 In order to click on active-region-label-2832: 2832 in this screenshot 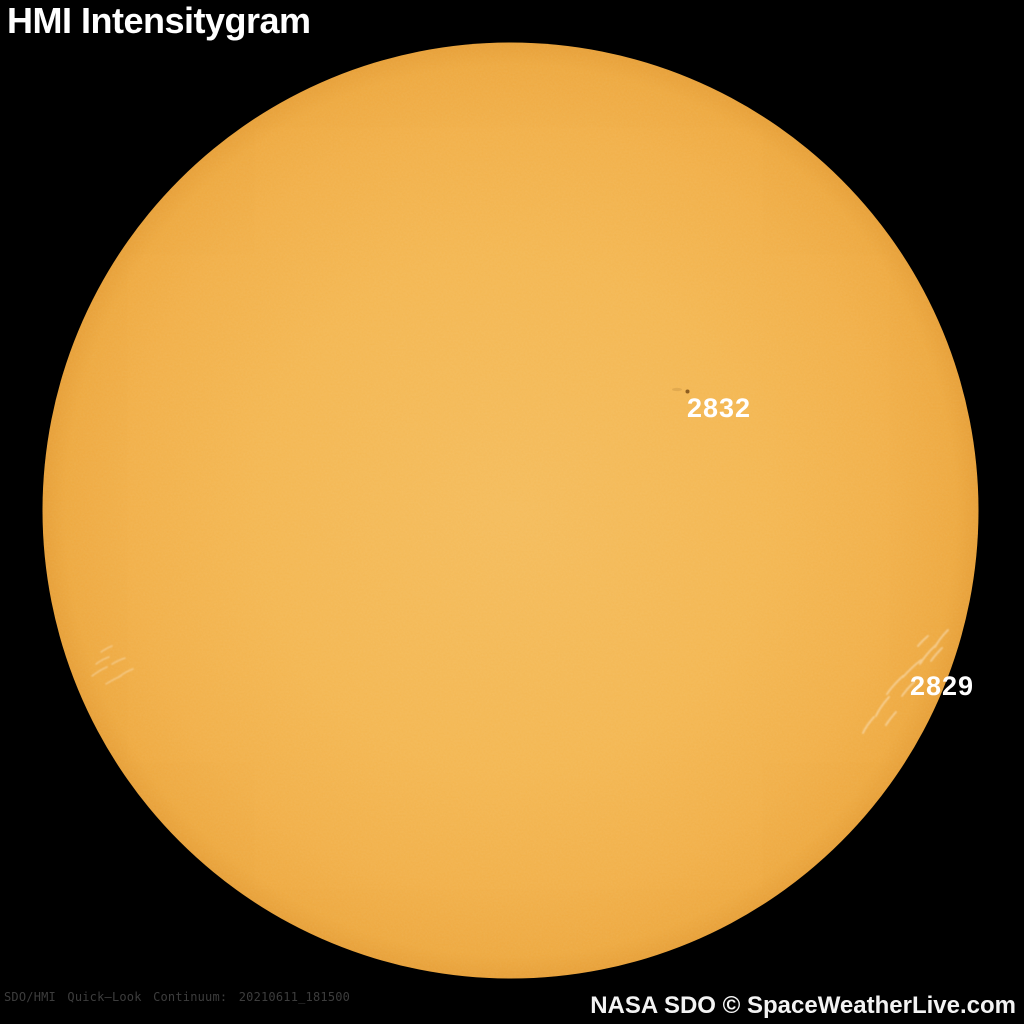, I will do `click(719, 408)`.